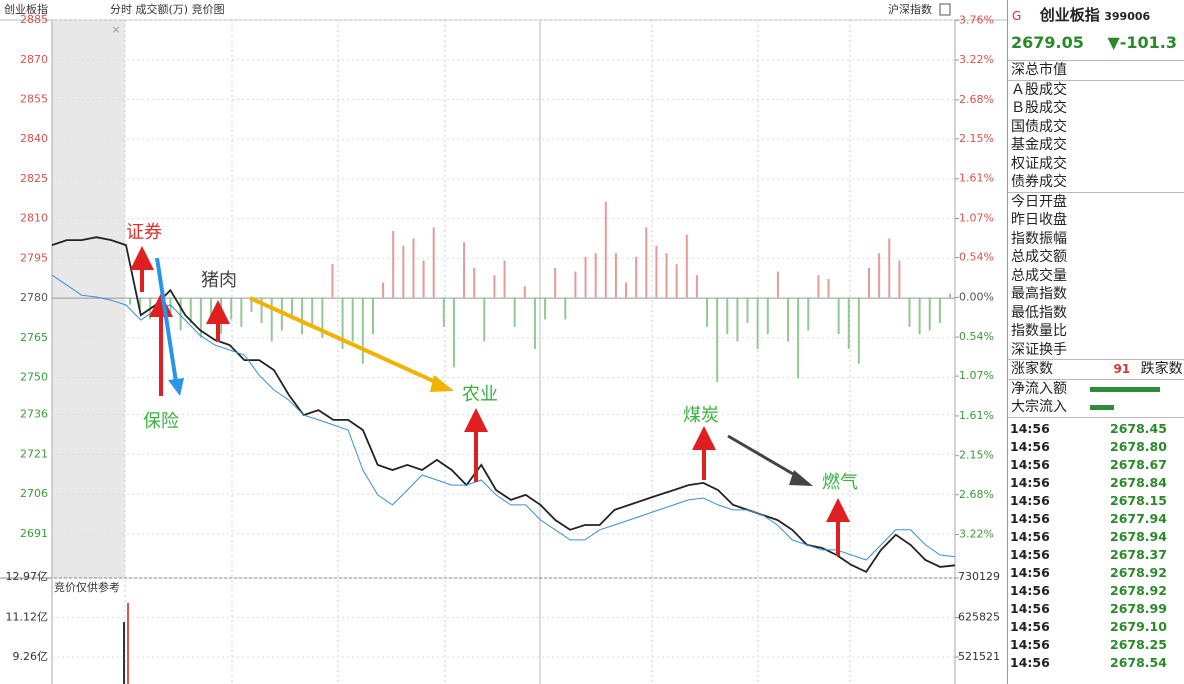  Describe the element at coordinates (1039, 163) in the screenshot. I see `stat-label: 权证成交` at that location.